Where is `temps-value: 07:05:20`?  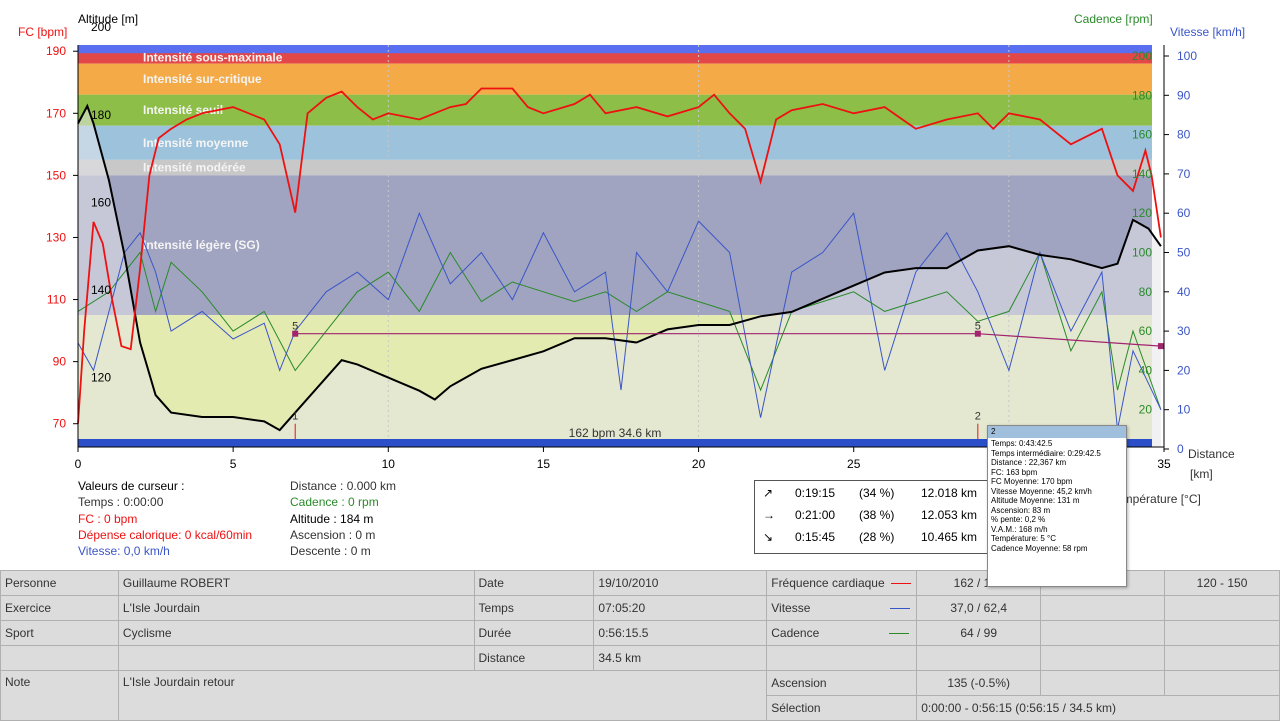 temps-value: 07:05:20 is located at coordinates (680, 608).